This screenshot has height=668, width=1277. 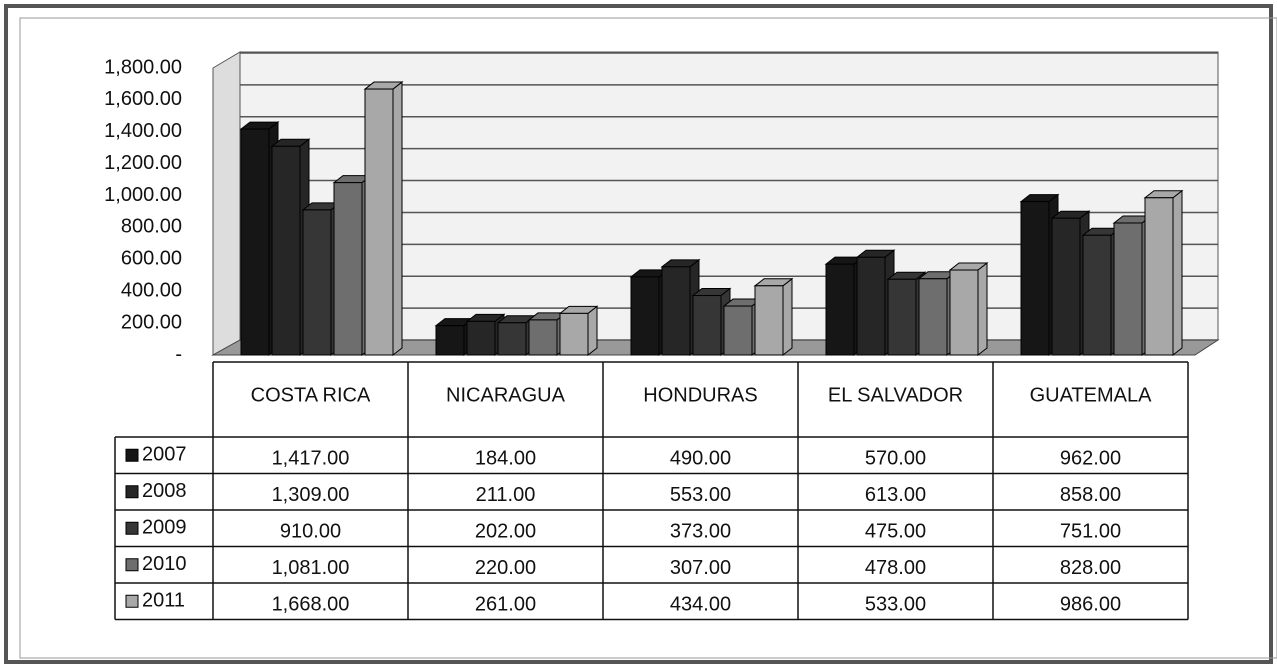 I want to click on y-tick-label: -, so click(x=178, y=354).